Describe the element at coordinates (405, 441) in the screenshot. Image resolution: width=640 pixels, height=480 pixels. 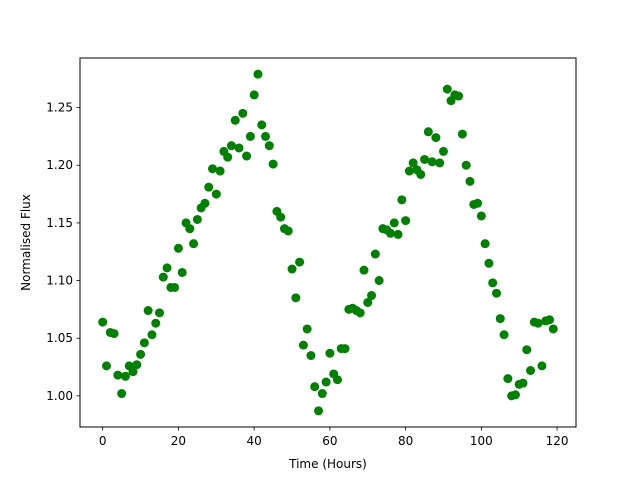
I see `x-tick-label: 80` at that location.